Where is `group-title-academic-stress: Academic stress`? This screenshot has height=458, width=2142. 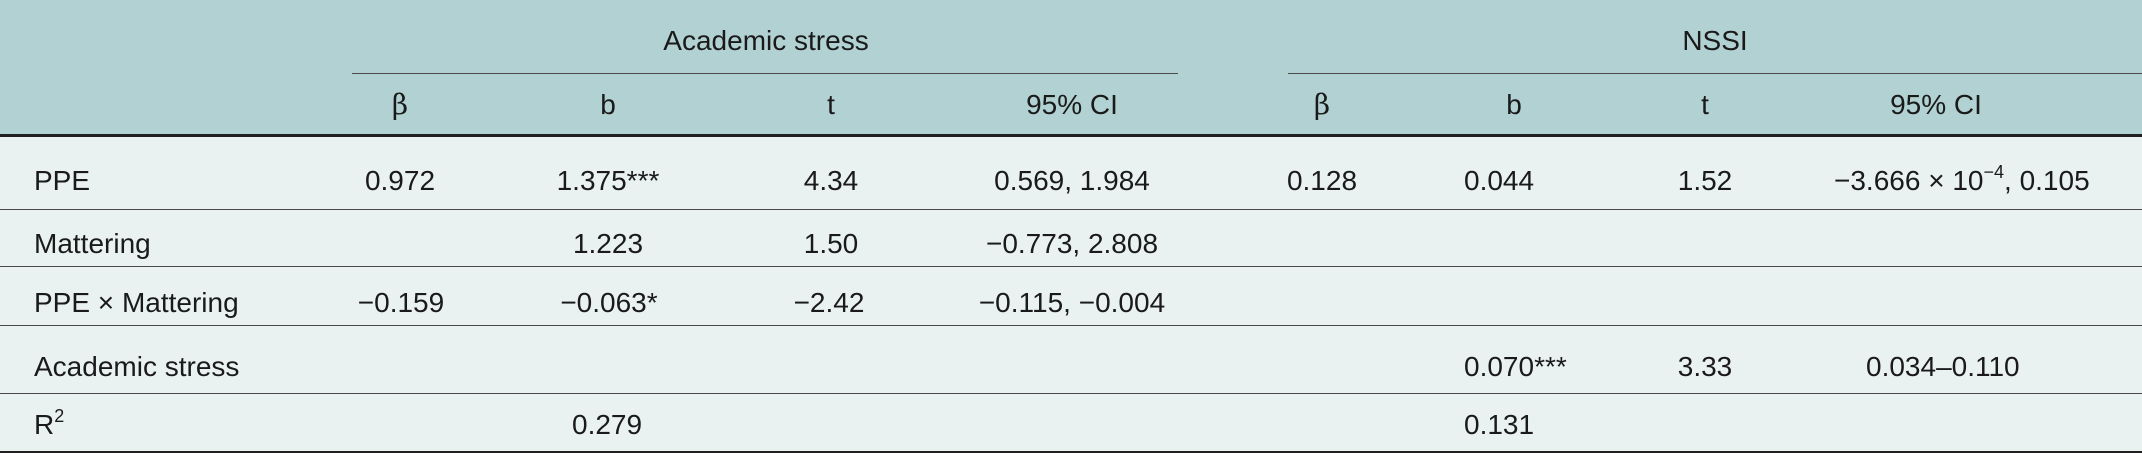
group-title-academic-stress: Academic stress is located at coordinates (766, 40).